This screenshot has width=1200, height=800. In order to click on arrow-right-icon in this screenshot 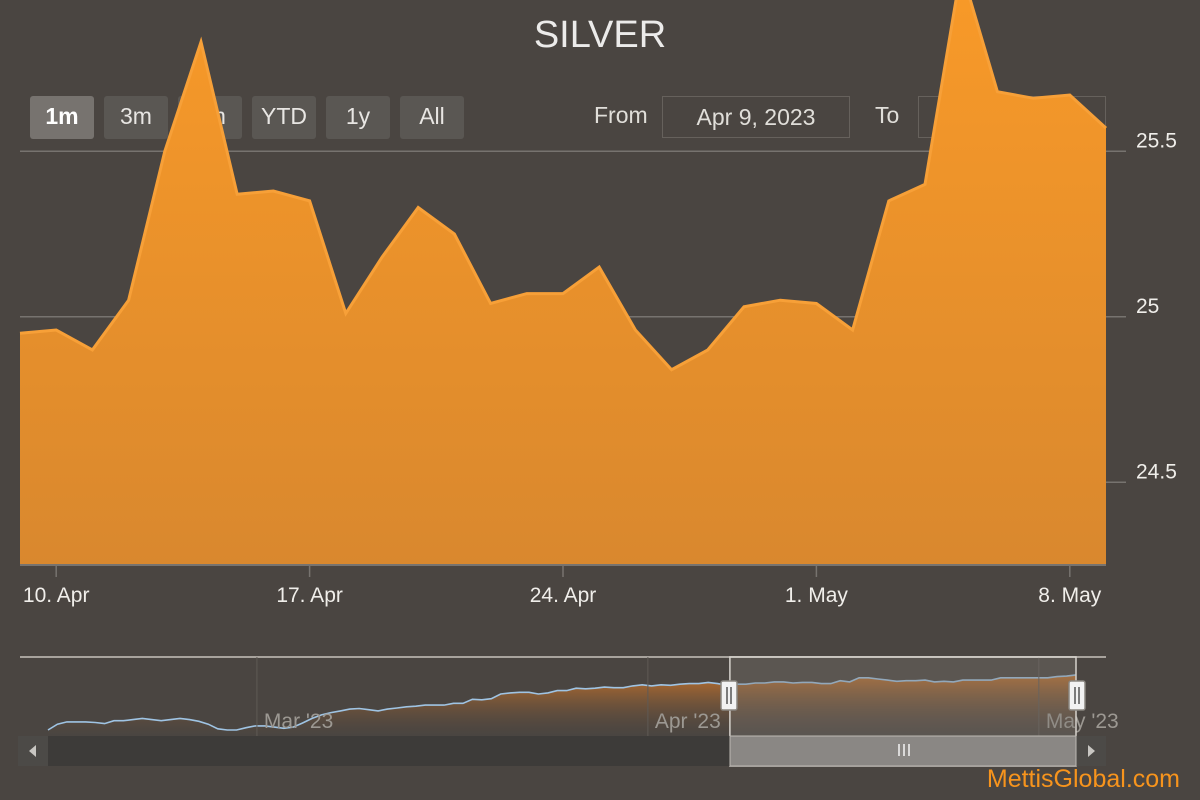, I will do `click(1091, 751)`.